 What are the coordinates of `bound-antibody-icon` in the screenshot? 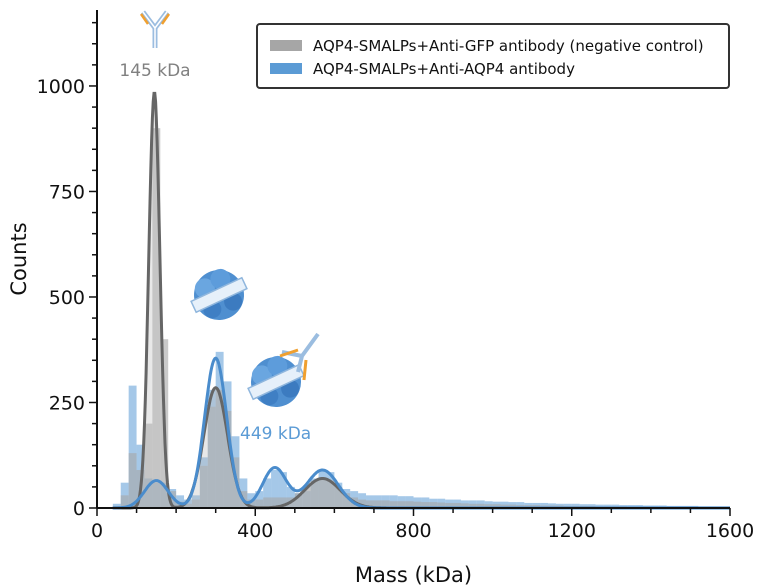 It's located at (299, 356).